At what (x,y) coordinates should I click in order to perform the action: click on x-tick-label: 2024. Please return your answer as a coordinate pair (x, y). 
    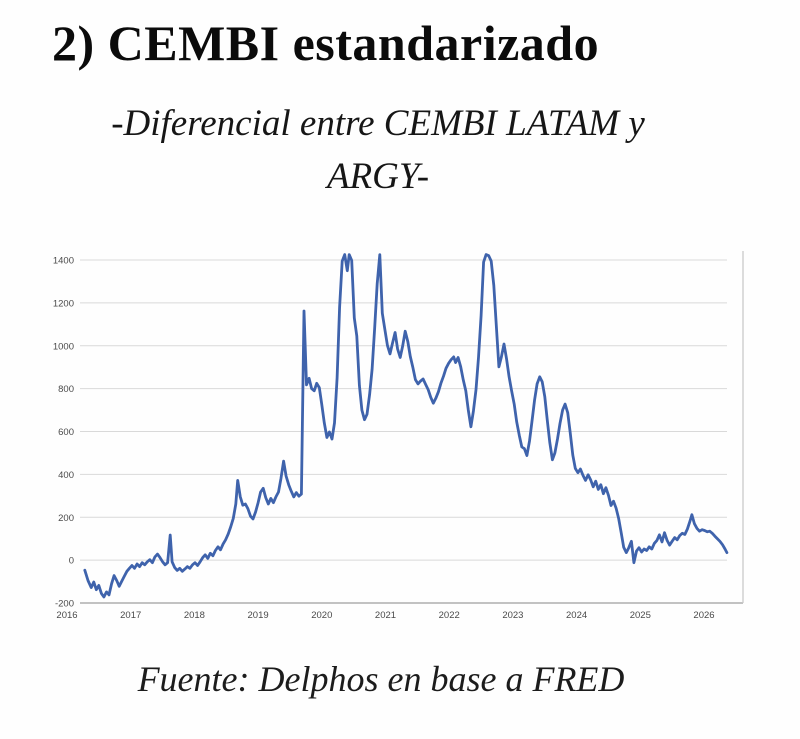
    Looking at the image, I should click on (576, 615).